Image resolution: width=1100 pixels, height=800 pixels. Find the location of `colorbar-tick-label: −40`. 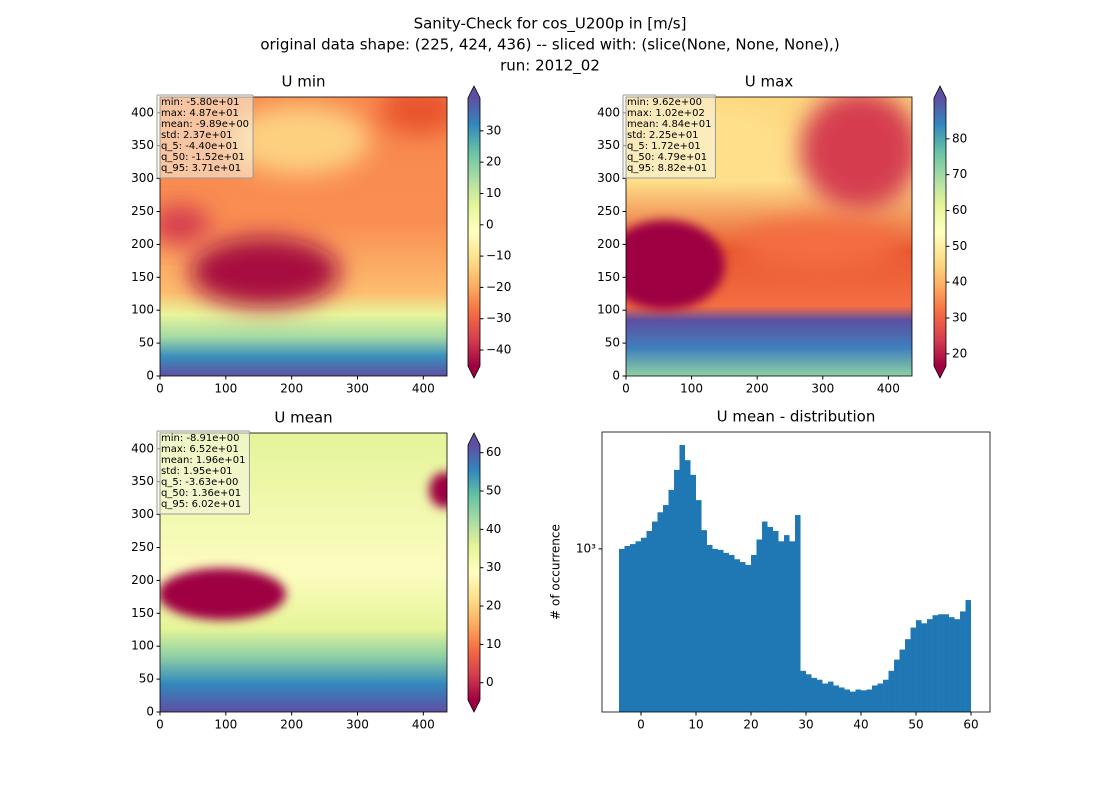

colorbar-tick-label: −40 is located at coordinates (498, 350).